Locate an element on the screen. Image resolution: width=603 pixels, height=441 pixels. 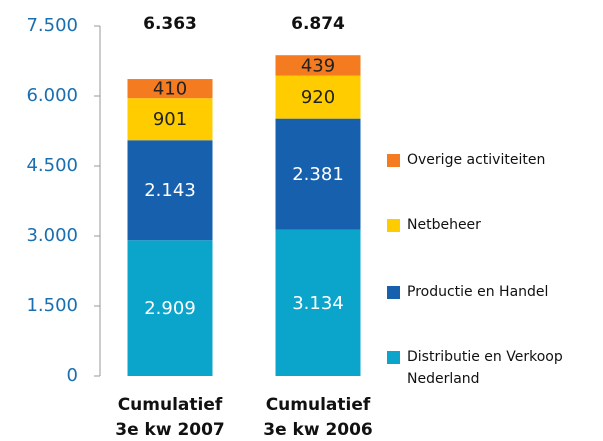
y-tick-label: 6.000 is located at coordinates (52, 95).